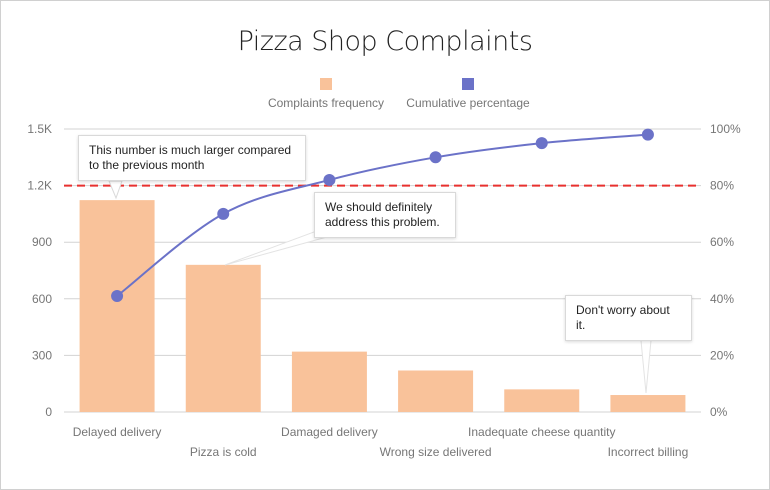 Image resolution: width=770 pixels, height=490 pixels. I want to click on legend-swatch-line, so click(468, 84).